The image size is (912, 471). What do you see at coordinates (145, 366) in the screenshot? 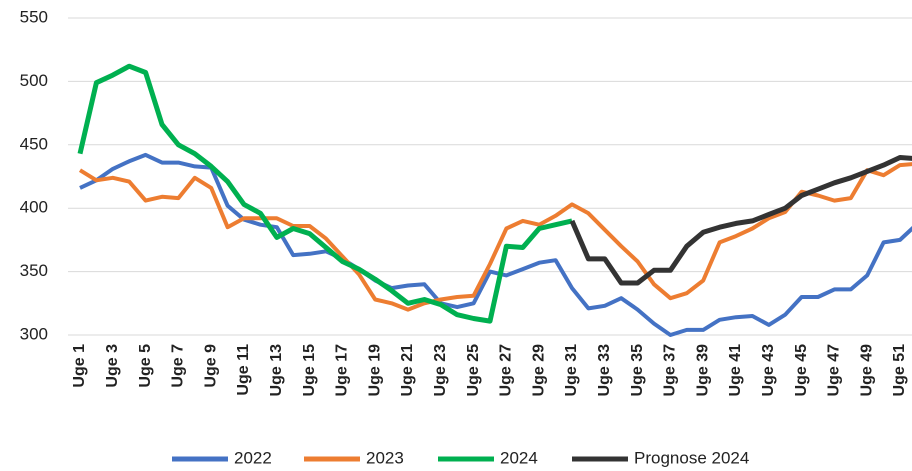
I see `x-tick-label: Uge 5` at bounding box center [145, 366].